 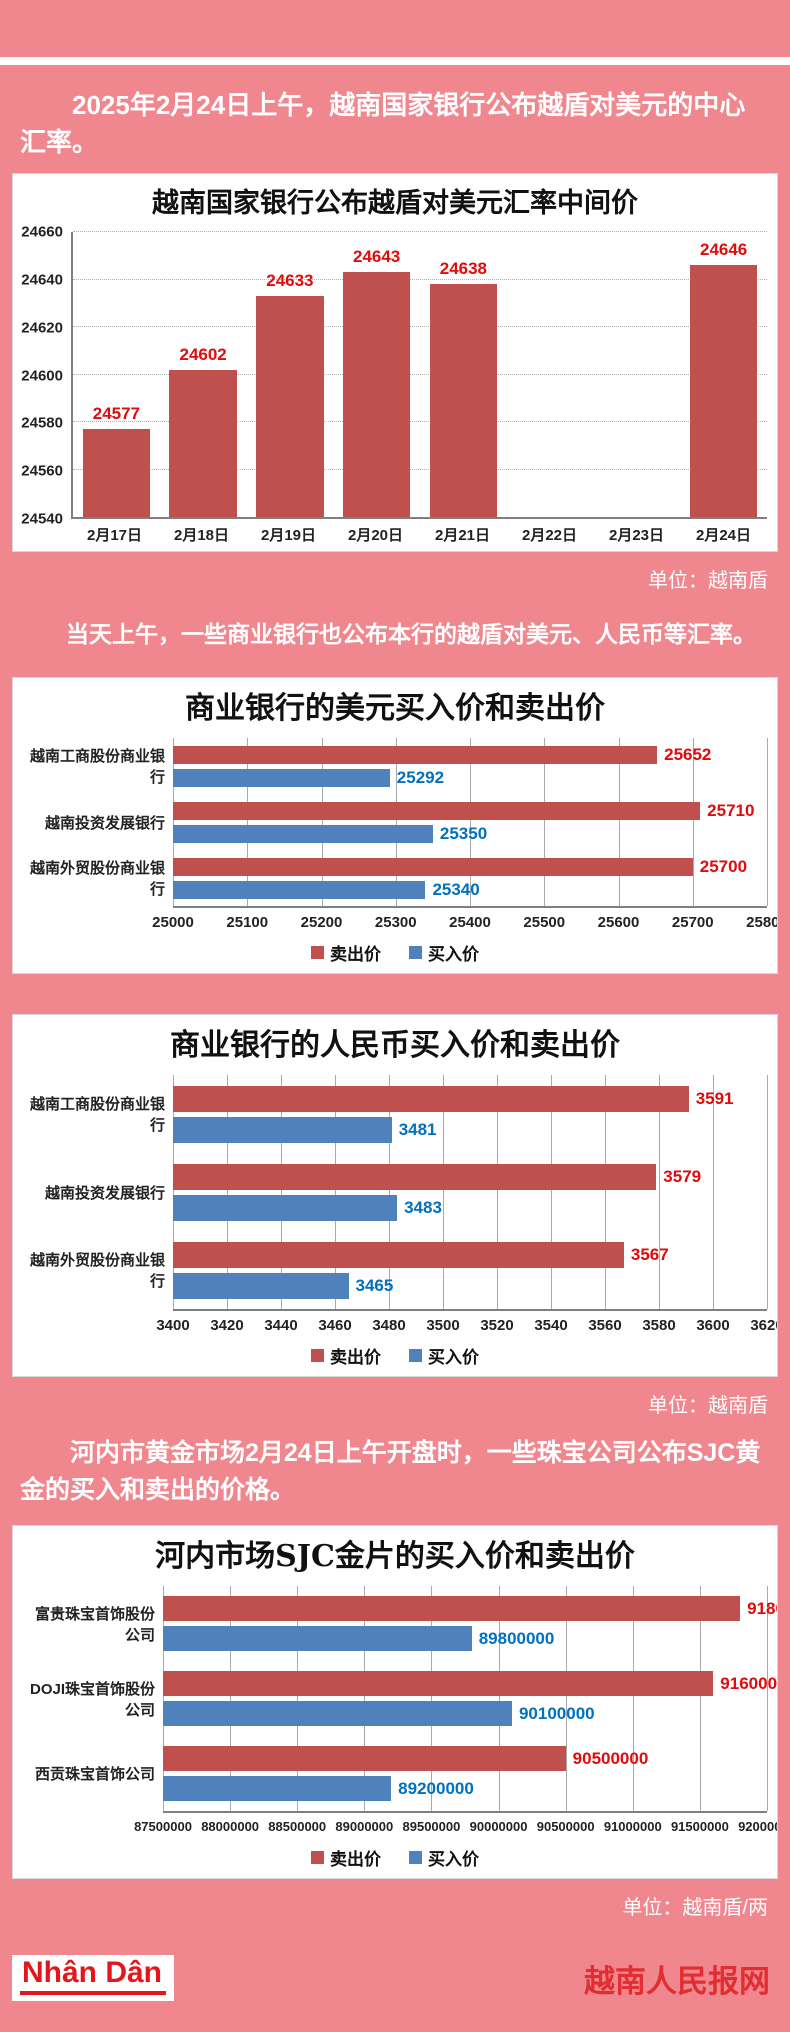 I want to click on x-axis-tick: 25300, so click(x=395, y=922).